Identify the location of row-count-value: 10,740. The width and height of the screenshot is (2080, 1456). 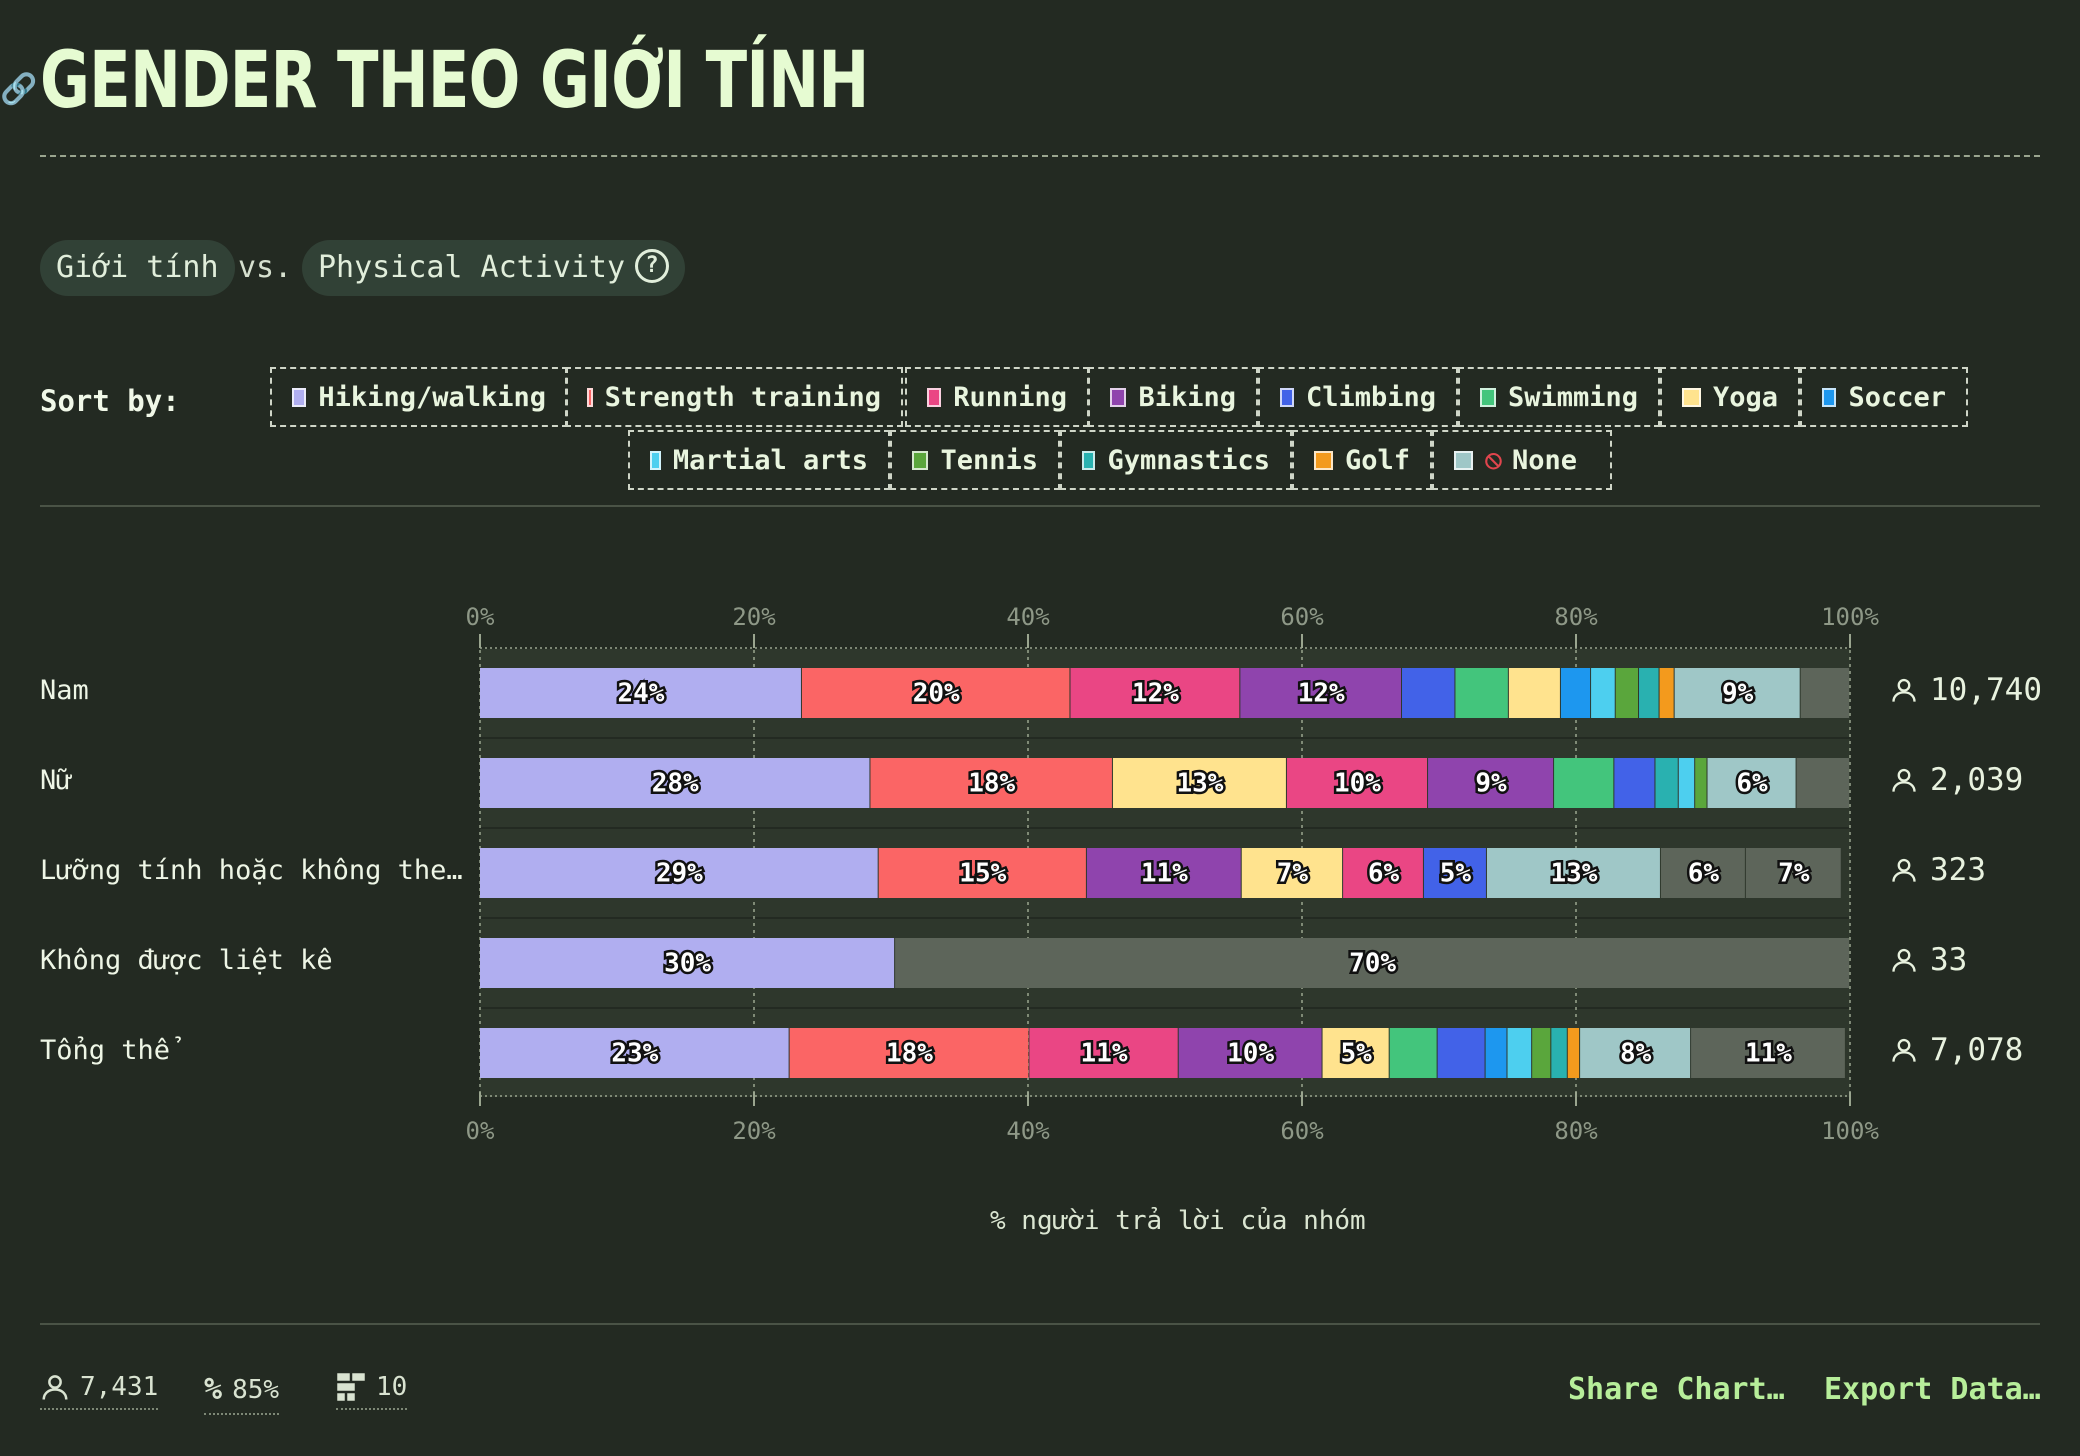
(1986, 690).